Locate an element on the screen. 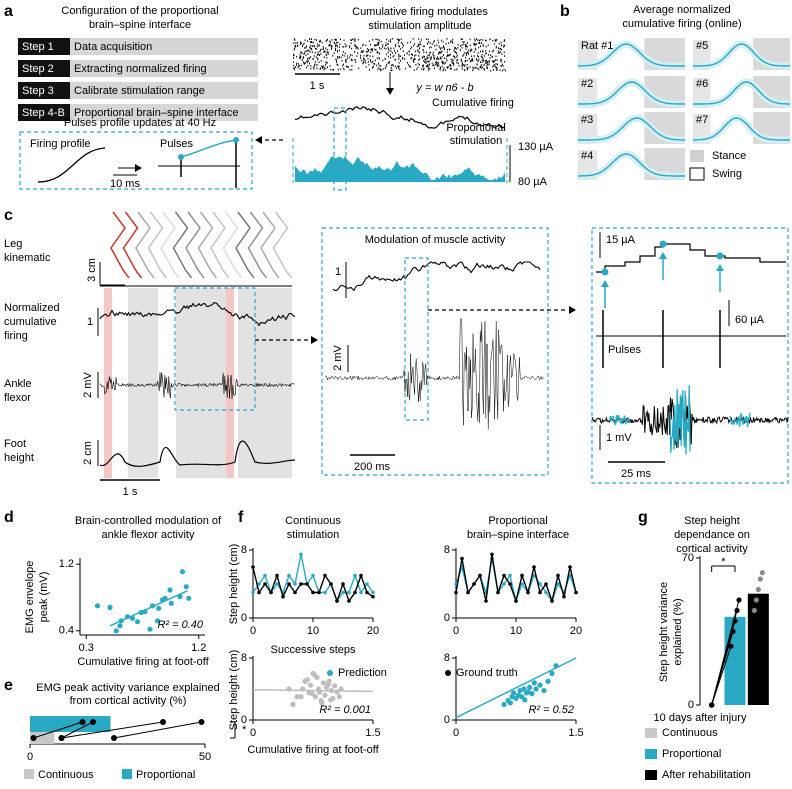 The height and width of the screenshot is (789, 792). chart-title: Continuous is located at coordinates (313, 521).